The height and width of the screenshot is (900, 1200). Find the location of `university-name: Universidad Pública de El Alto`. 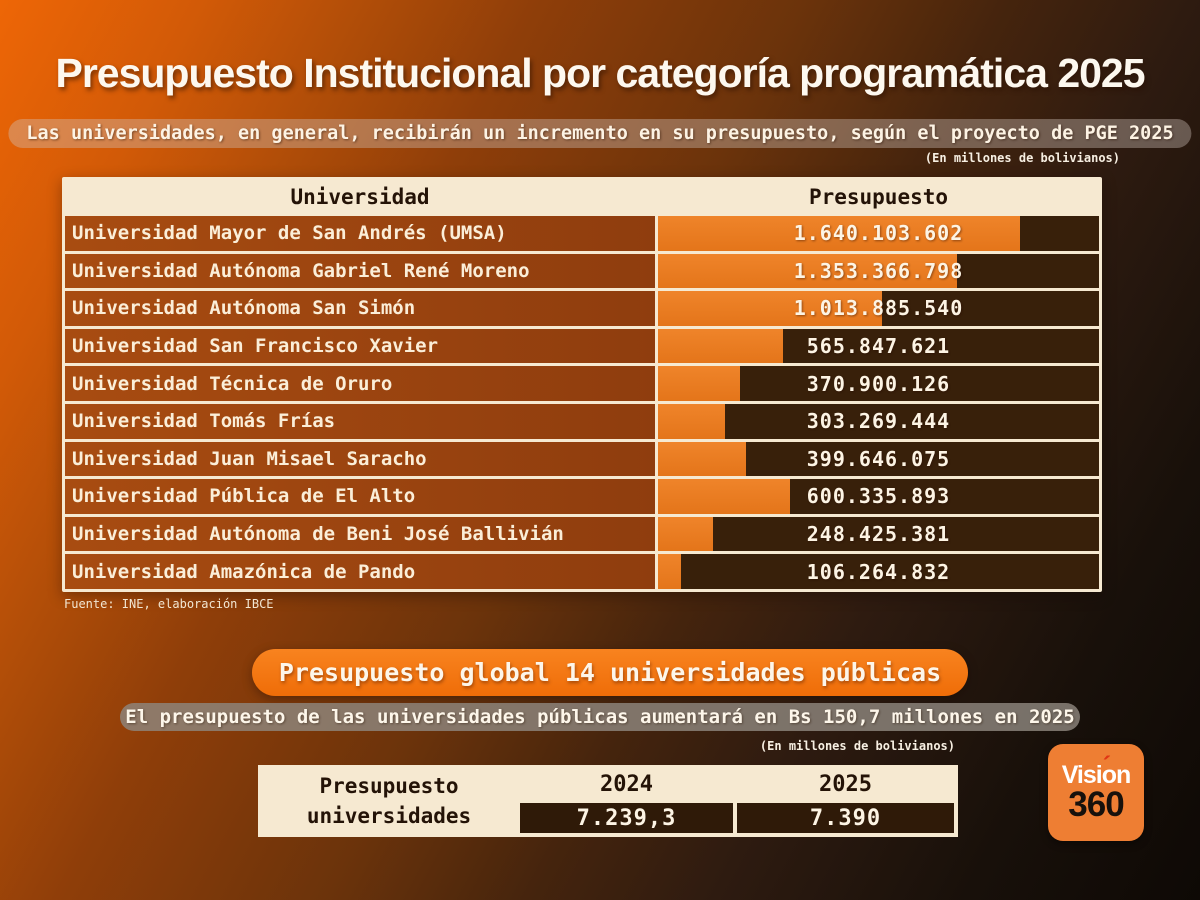

university-name: Universidad Pública de El Alto is located at coordinates (360, 496).